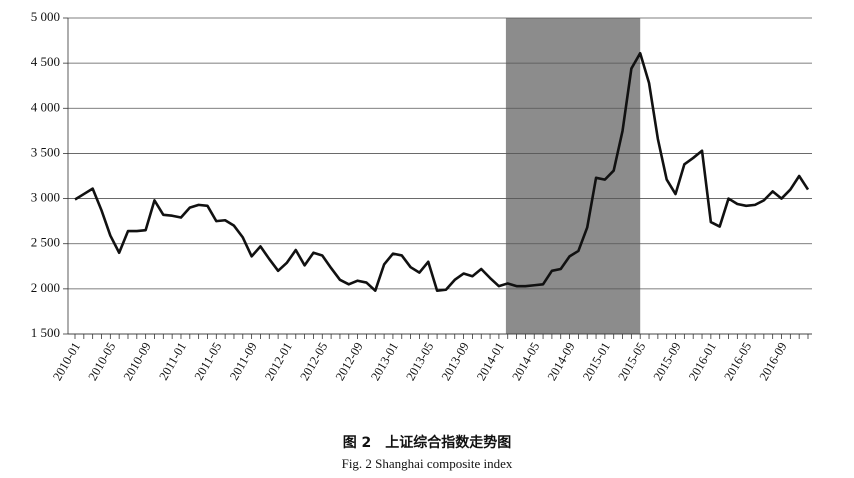 The image size is (854, 478). What do you see at coordinates (631, 361) in the screenshot?
I see `x-tick-label: 2015-05` at bounding box center [631, 361].